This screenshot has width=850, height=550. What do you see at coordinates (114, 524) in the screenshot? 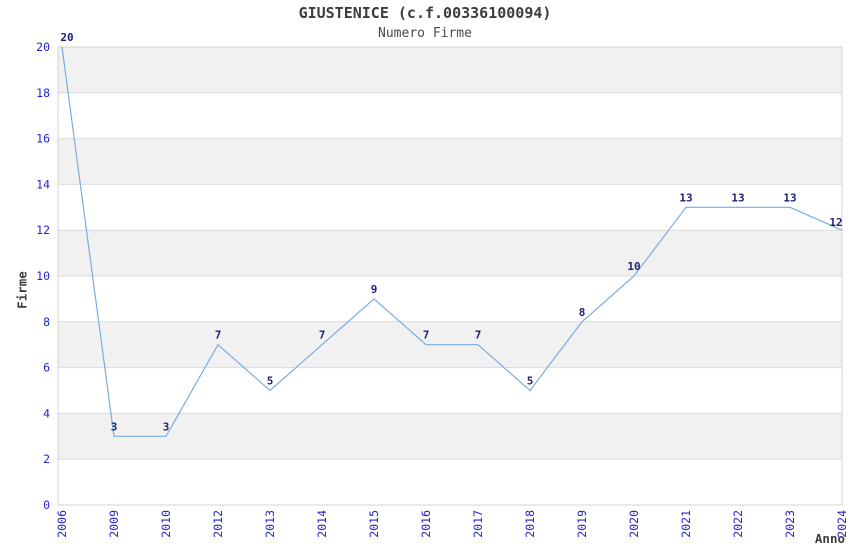
I see `x-tick-label: 2009` at bounding box center [114, 524].